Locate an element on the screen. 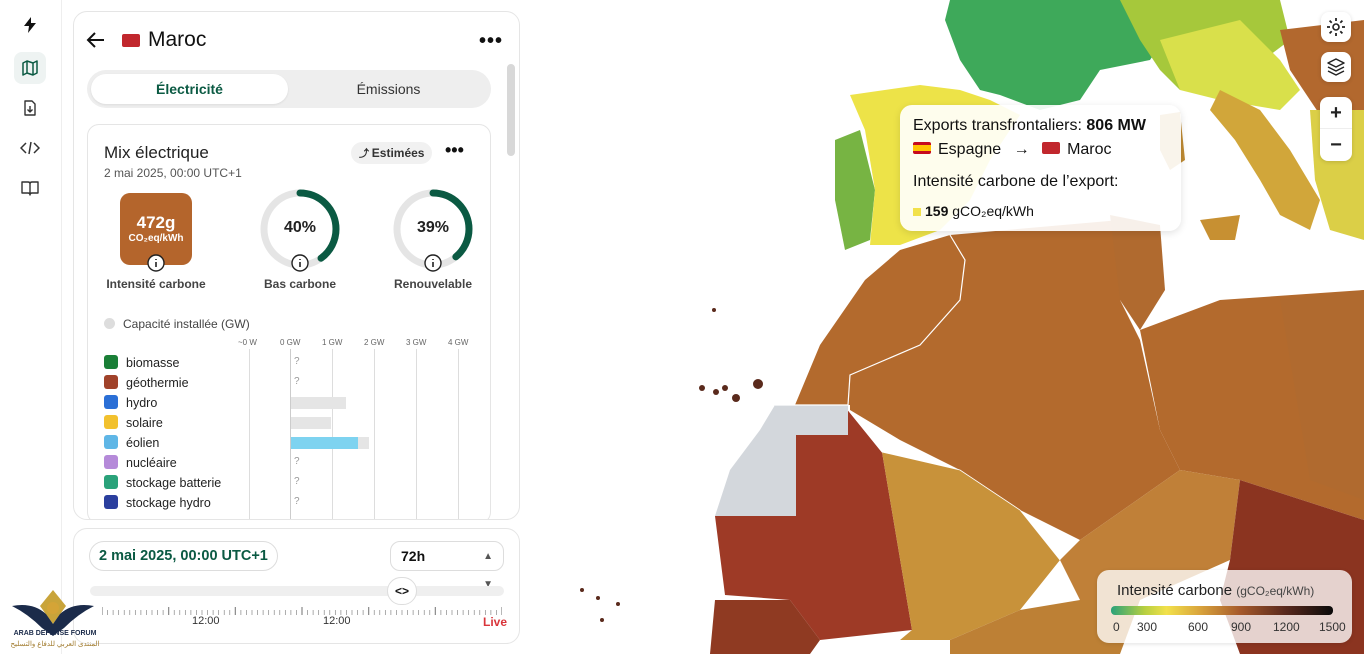 The height and width of the screenshot is (657, 1364). region-mauritania is located at coordinates (813, 525).